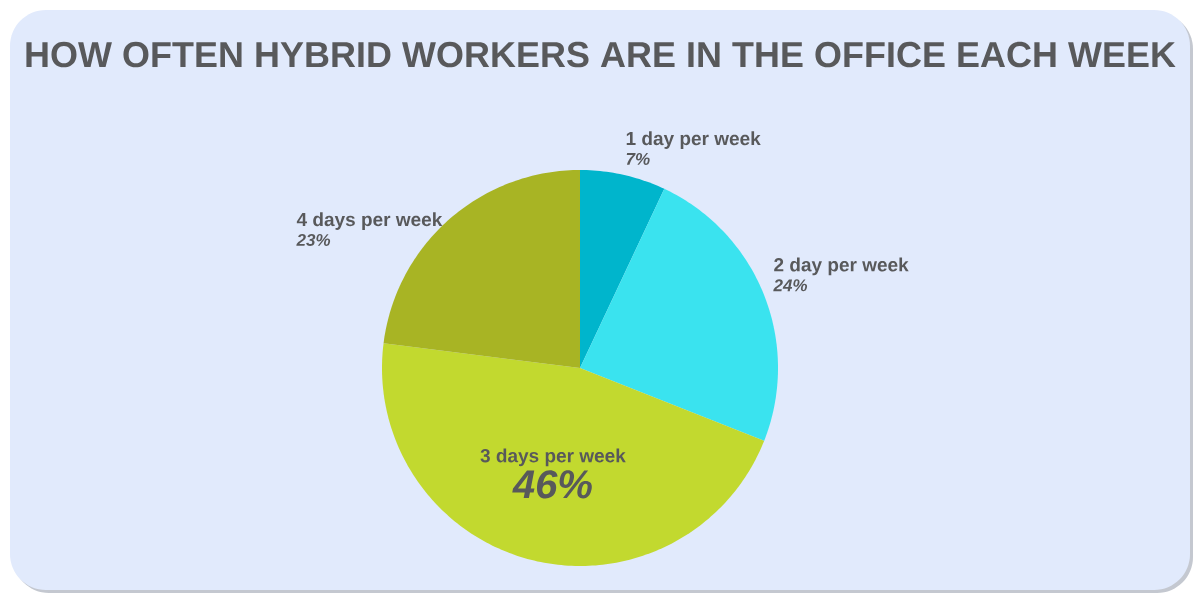 Image resolution: width=1200 pixels, height=600 pixels. Describe the element at coordinates (552, 484) in the screenshot. I see `data-label: 46%` at that location.